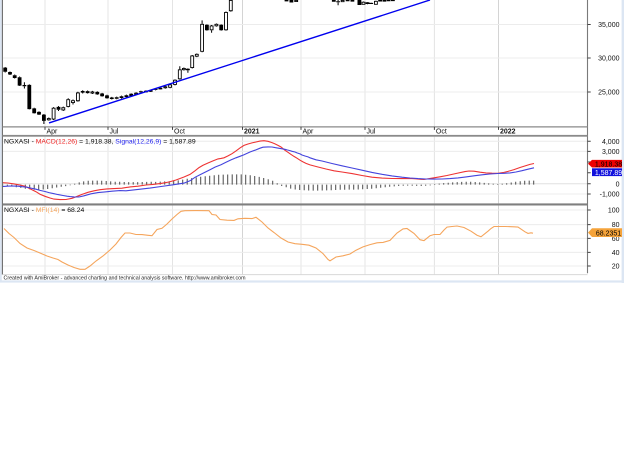 This screenshot has width=624, height=475. I want to click on svg-text: -1,000, so click(610, 195).